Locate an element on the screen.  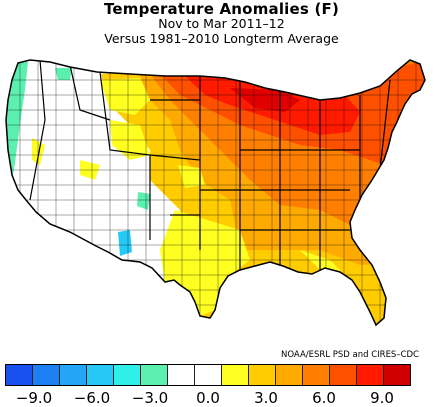
colorbar-tick-label: 3.0 is located at coordinates (266, 398).